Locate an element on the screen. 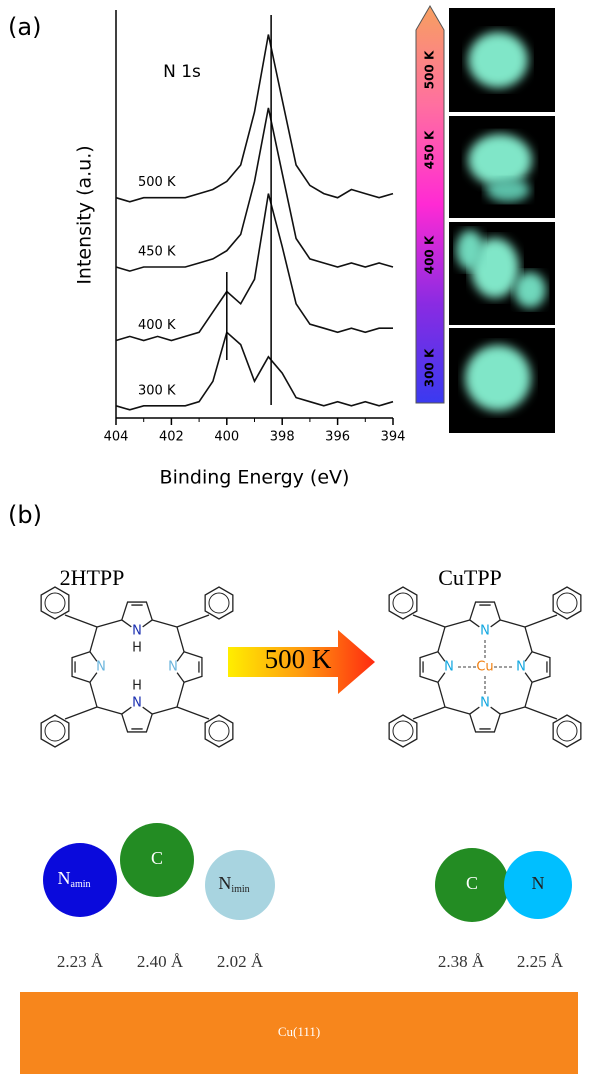 This screenshot has width=593, height=1075. y-axis-label: Intensity (a.u.) is located at coordinates (85, 214).